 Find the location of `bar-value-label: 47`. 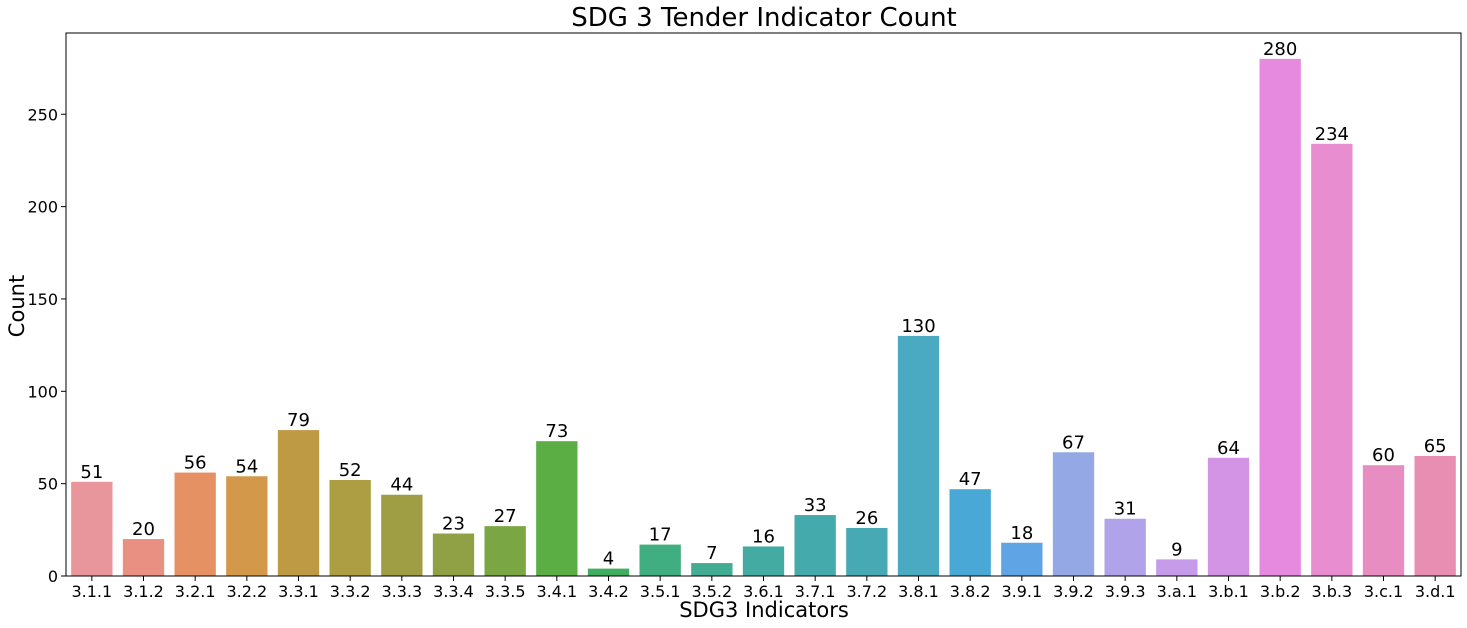

bar-value-label: 47 is located at coordinates (970, 479).